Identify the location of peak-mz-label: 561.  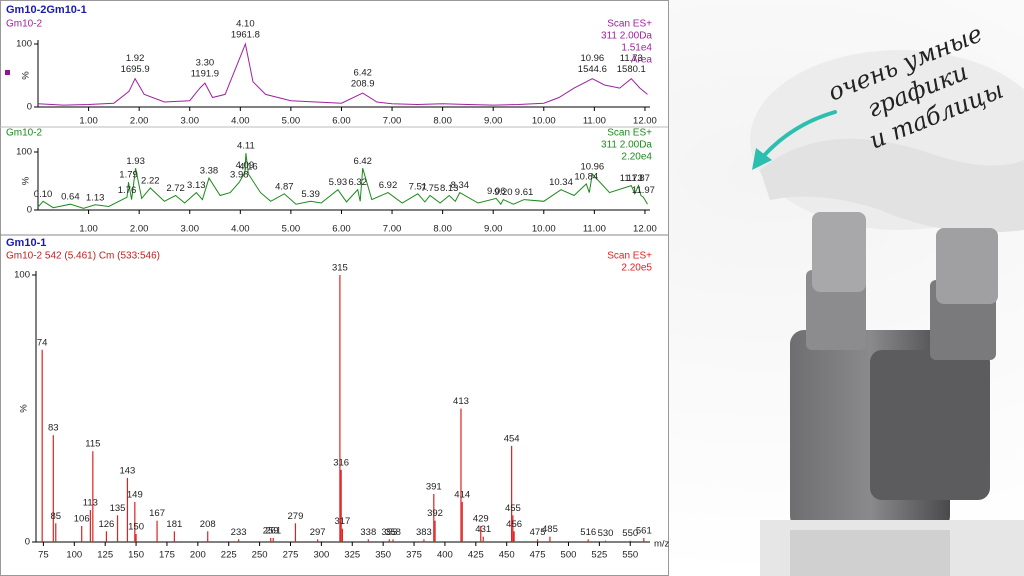
(644, 531).